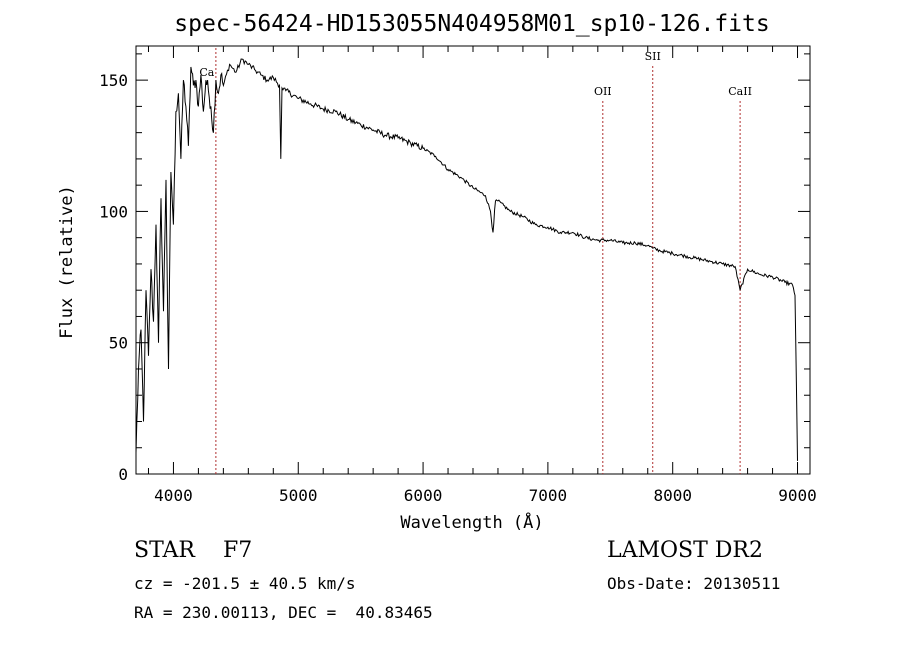 This screenshot has height=649, width=900. What do you see at coordinates (113, 80) in the screenshot?
I see `y-tick-label: 150` at bounding box center [113, 80].